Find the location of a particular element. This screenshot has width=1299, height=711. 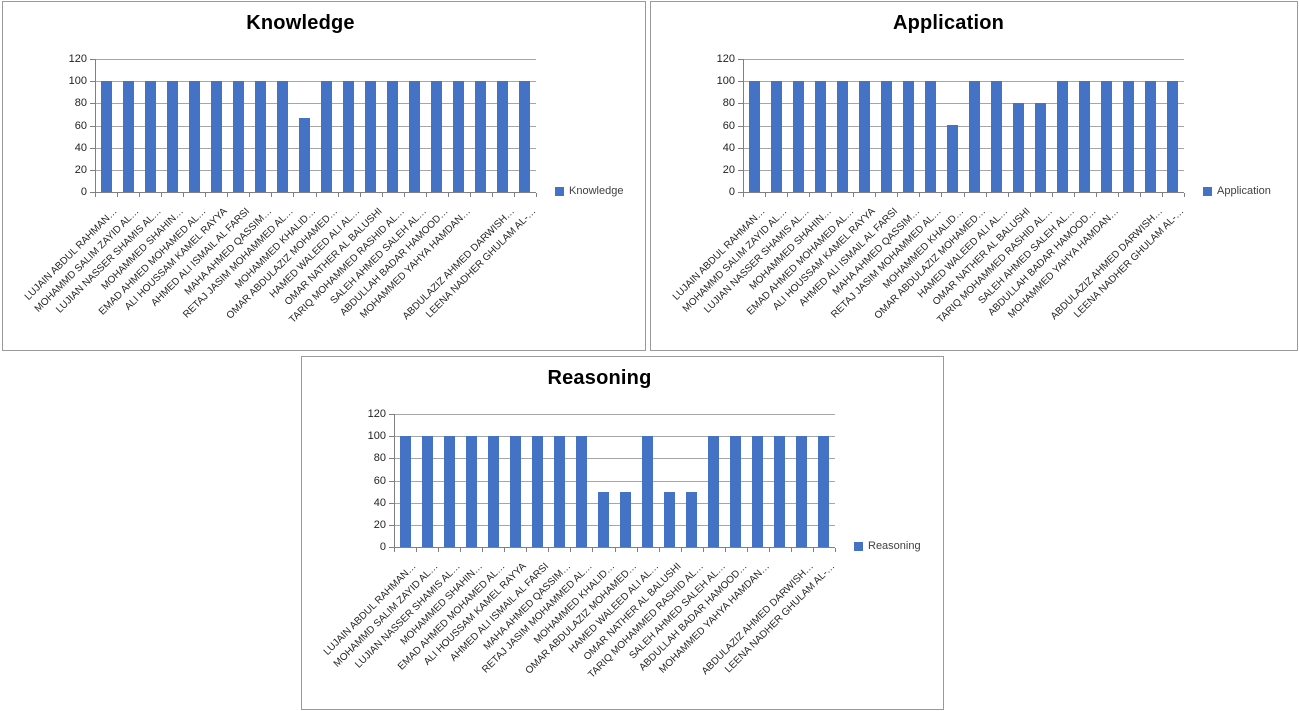

y-axis-tick-label: 120 is located at coordinates (725, 59).